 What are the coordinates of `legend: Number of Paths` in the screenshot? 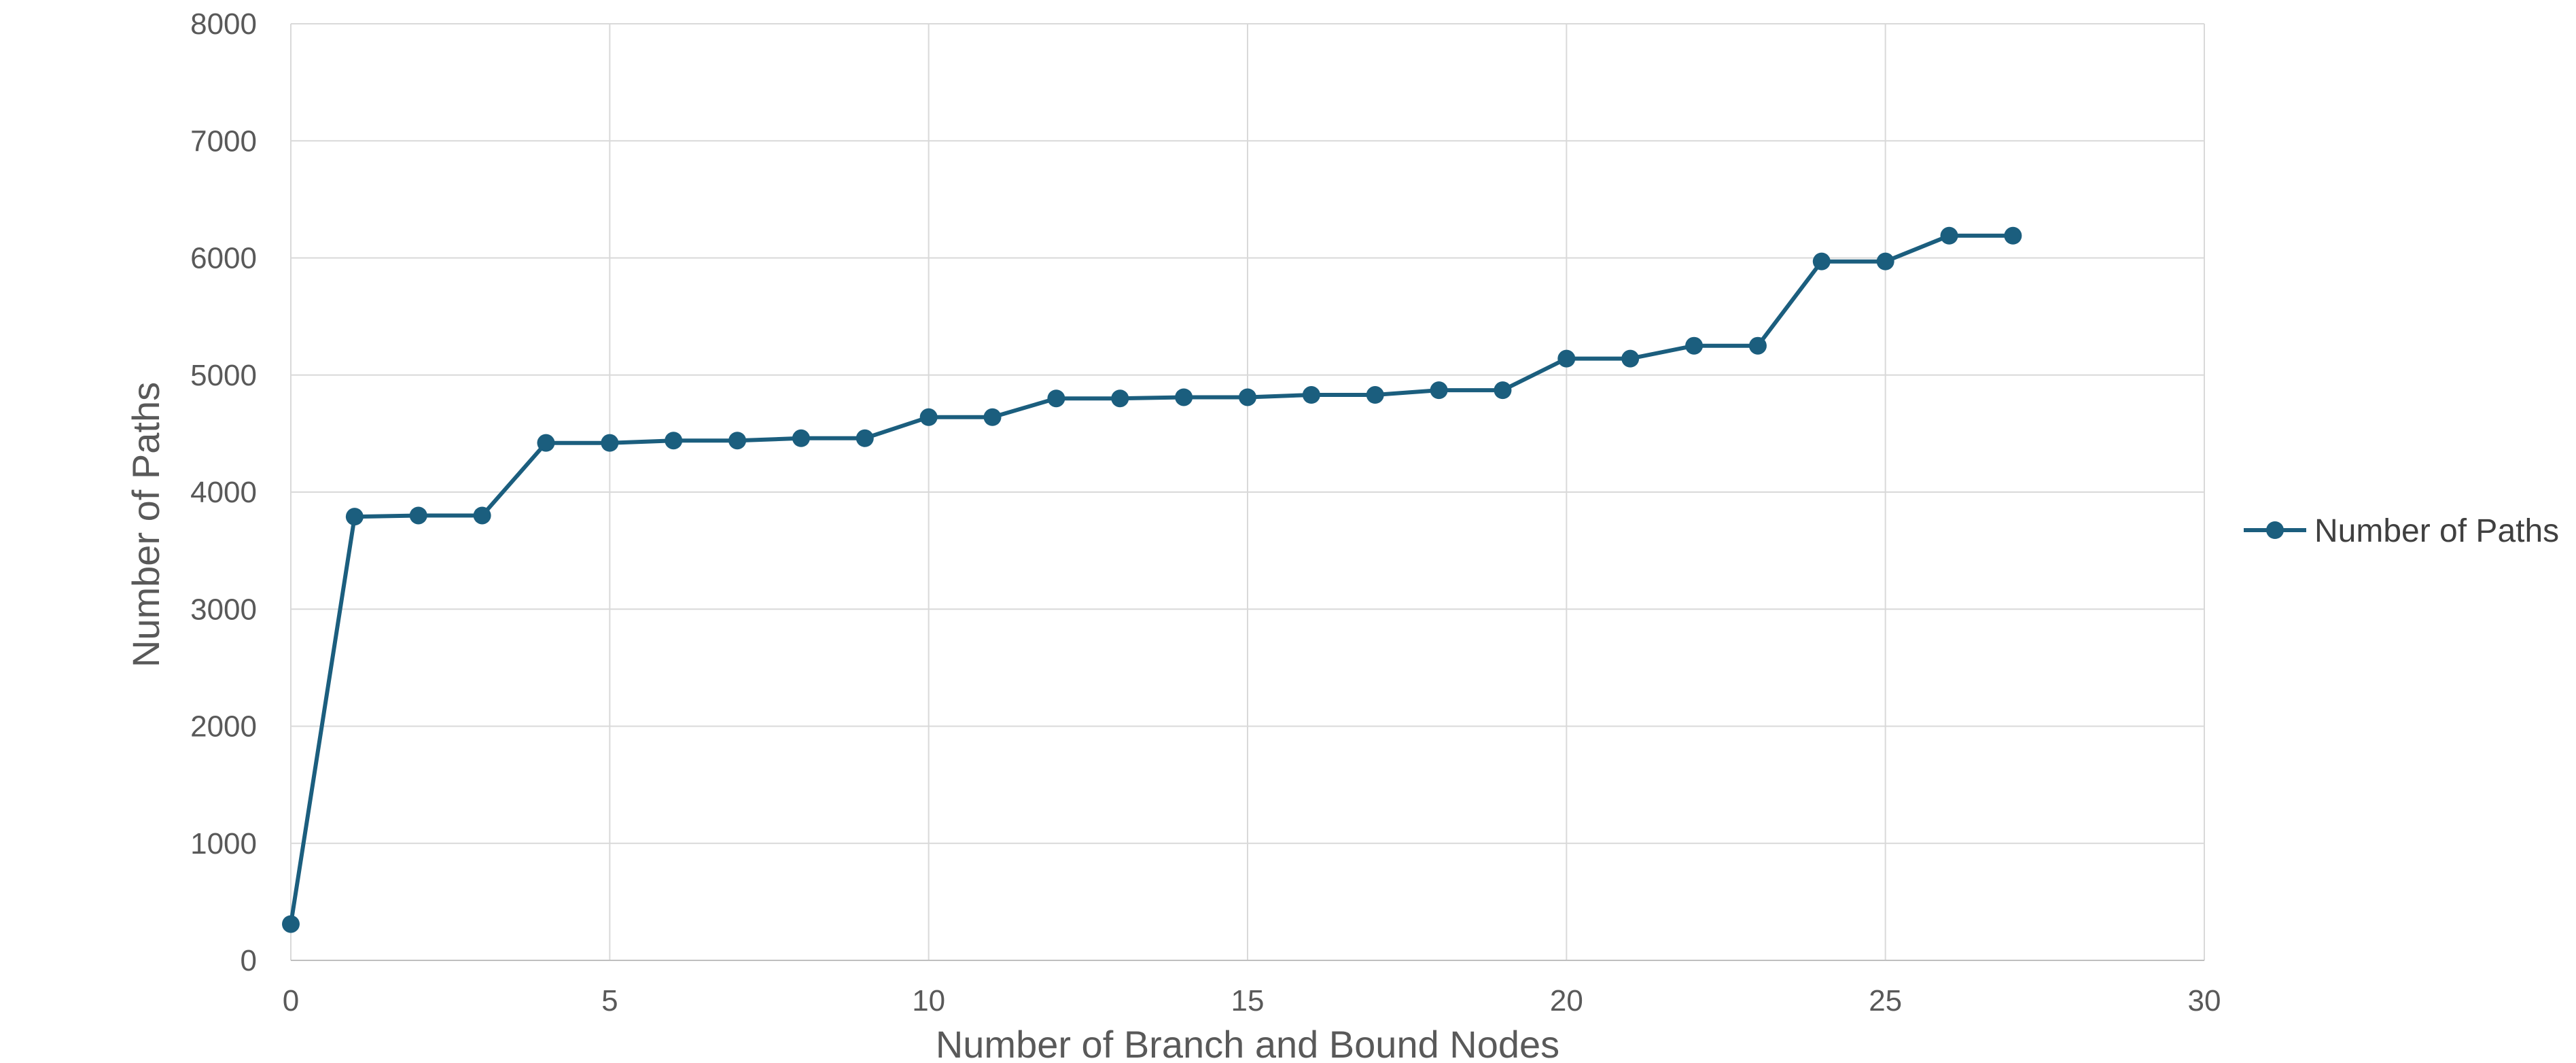 It's located at (2401, 531).